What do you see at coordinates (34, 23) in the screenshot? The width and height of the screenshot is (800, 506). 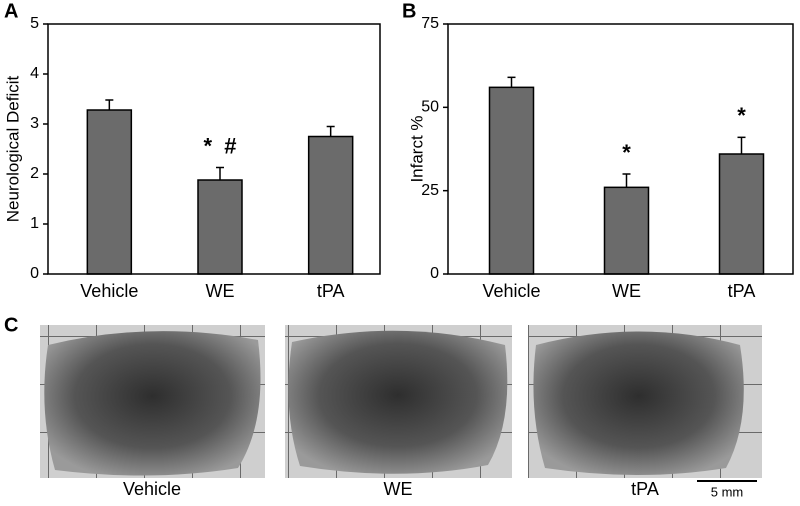 I see `y-tick-label: 5` at bounding box center [34, 23].